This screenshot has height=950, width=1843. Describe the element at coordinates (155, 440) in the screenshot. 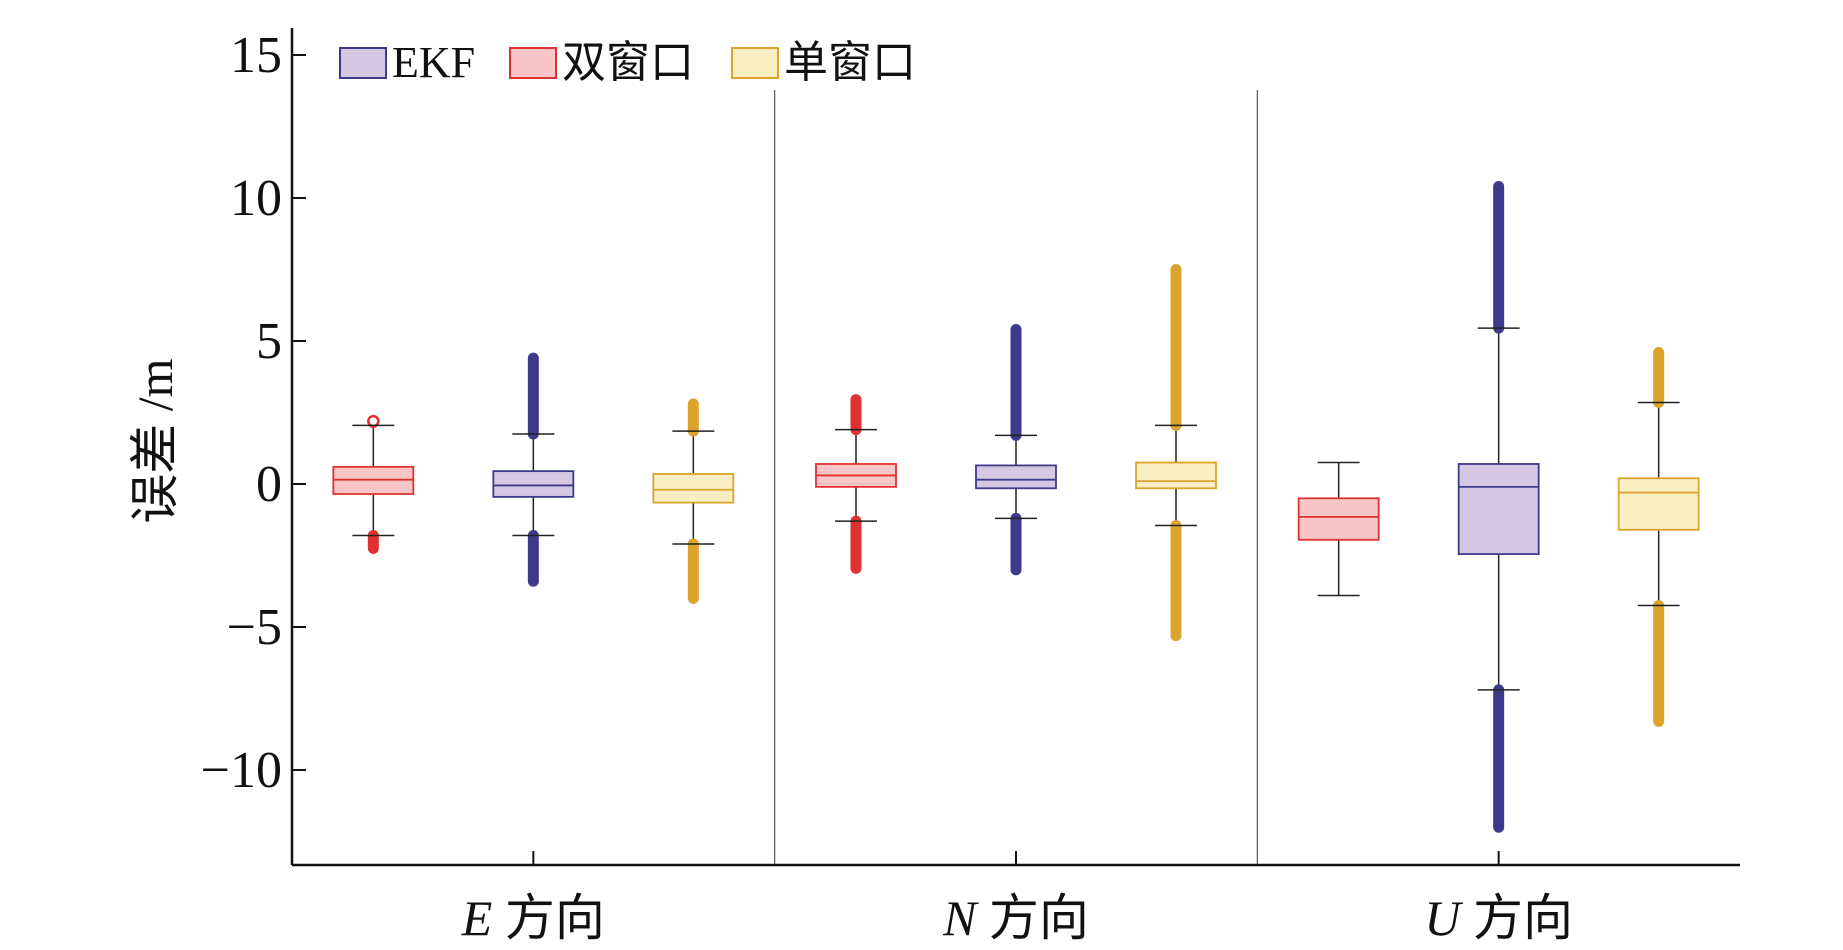

I see `y-axis-label: 误差 /m` at that location.